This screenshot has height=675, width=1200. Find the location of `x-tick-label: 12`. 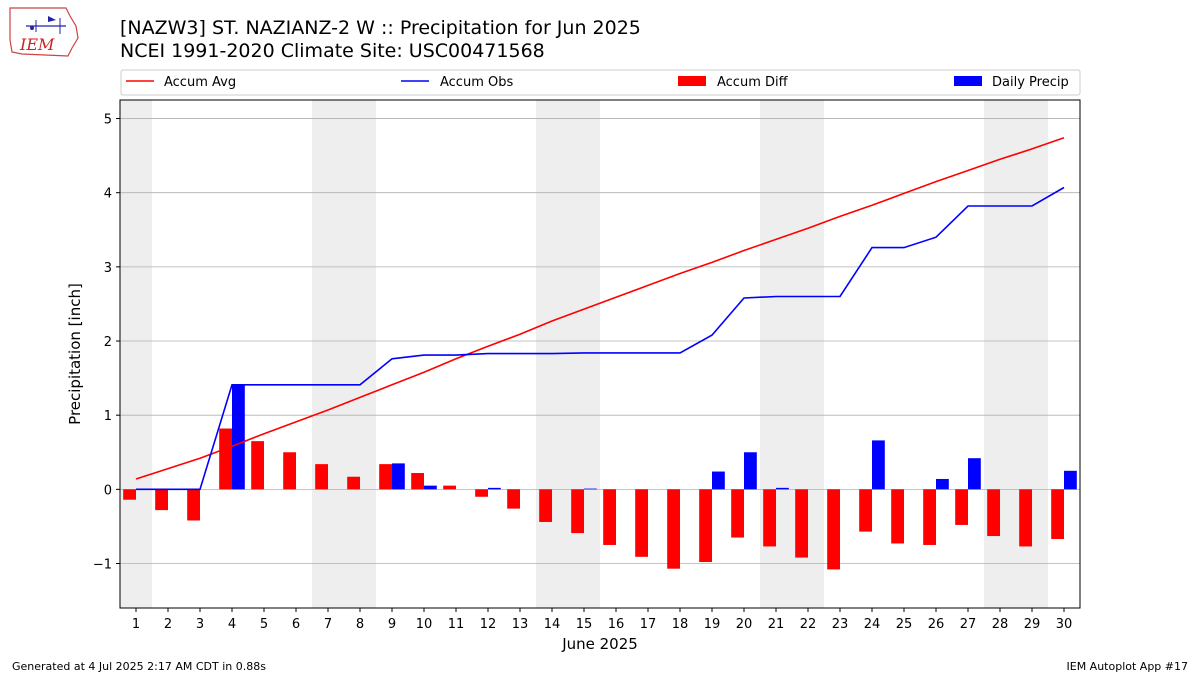

x-tick-label: 12 is located at coordinates (488, 624).